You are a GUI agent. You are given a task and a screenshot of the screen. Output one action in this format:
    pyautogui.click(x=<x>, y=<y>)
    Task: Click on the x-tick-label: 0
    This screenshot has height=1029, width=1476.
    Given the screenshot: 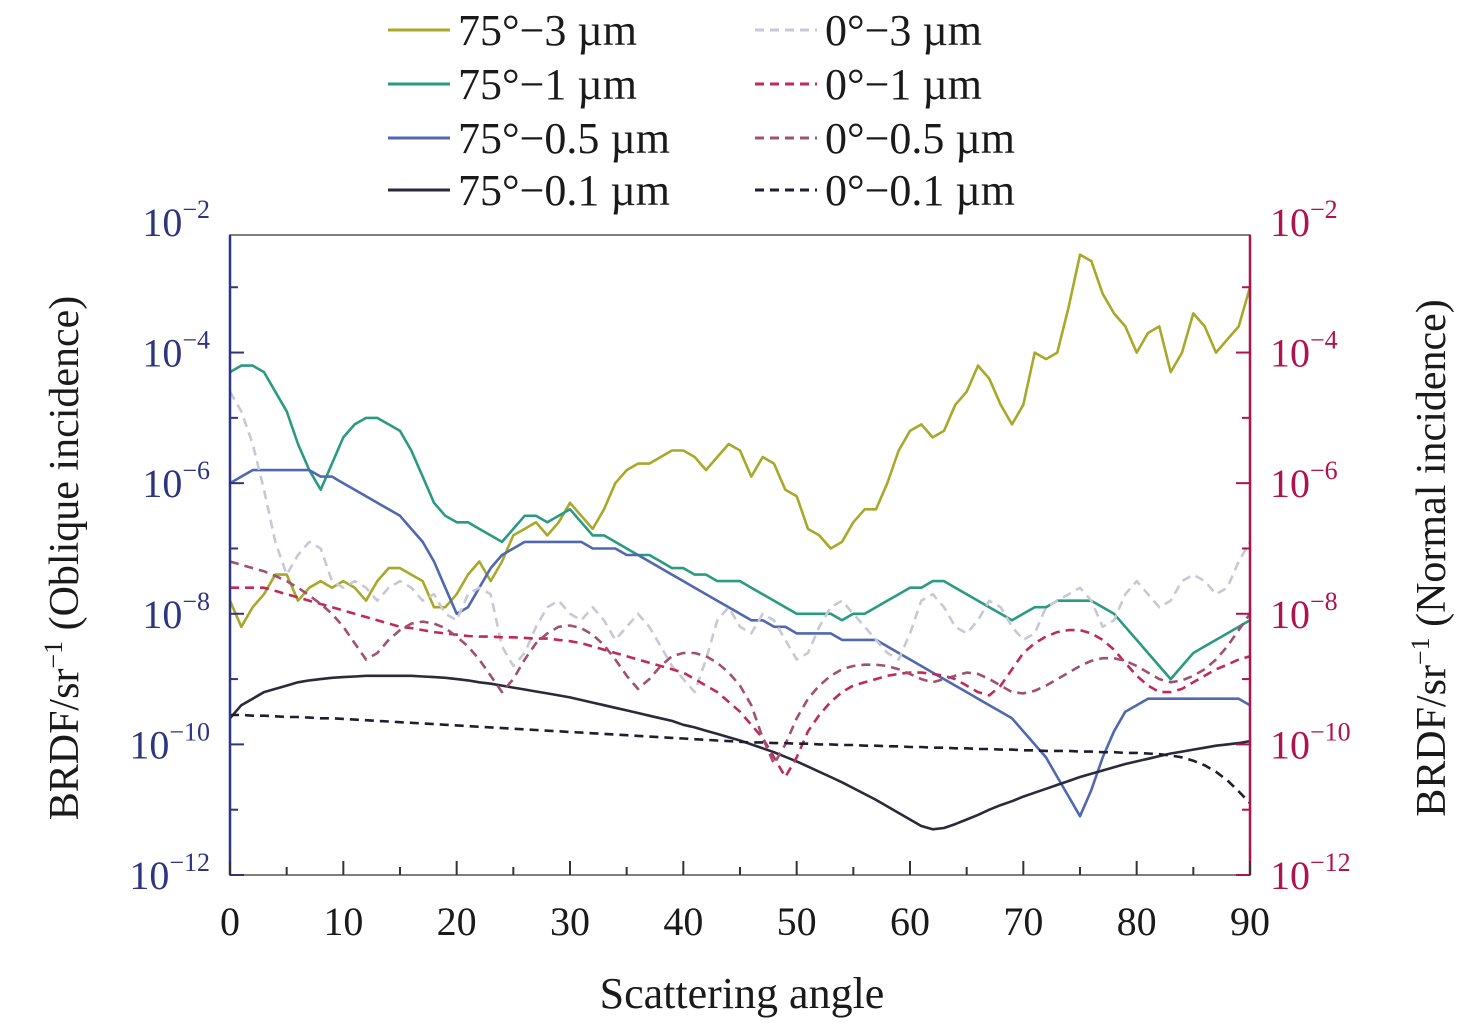 What is the action you would take?
    pyautogui.click(x=230, y=921)
    